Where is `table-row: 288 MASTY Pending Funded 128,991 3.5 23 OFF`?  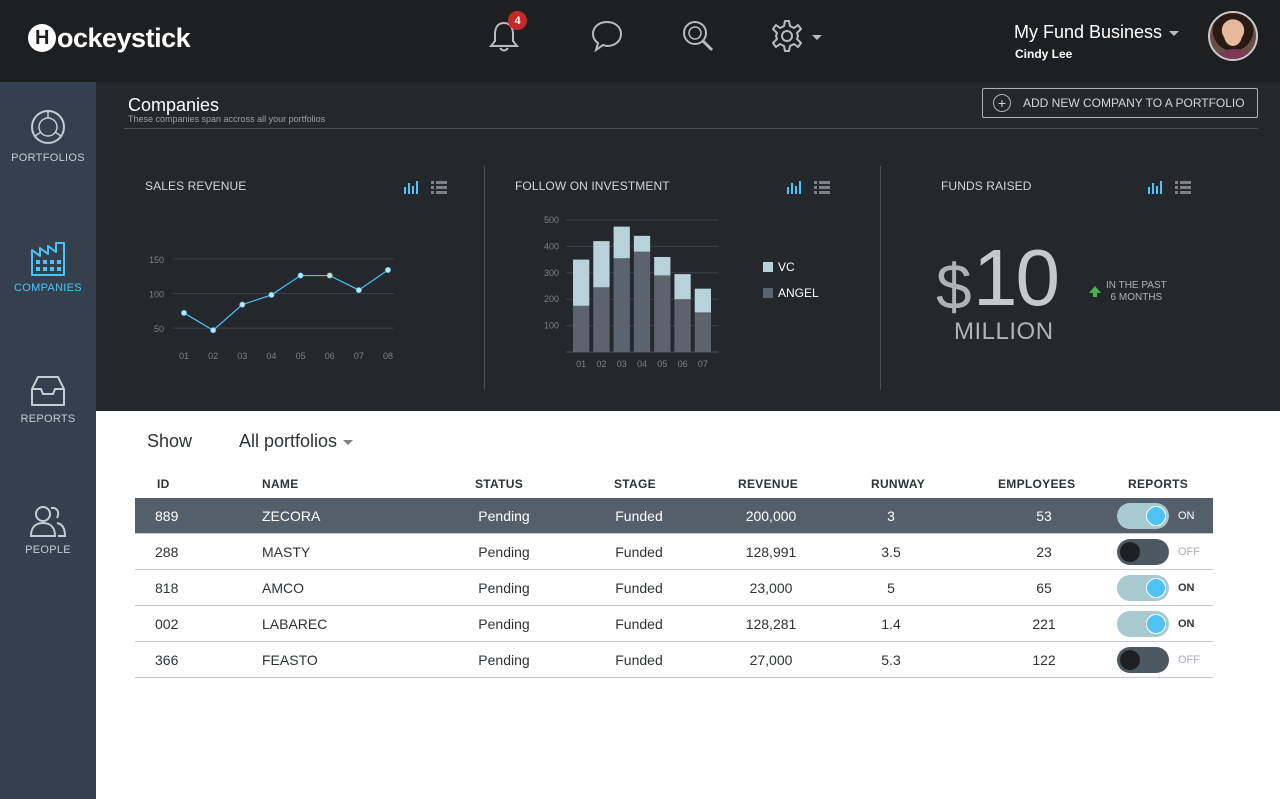
table-row: 288 MASTY Pending Funded 128,991 3.5 23 OFF is located at coordinates (674, 552).